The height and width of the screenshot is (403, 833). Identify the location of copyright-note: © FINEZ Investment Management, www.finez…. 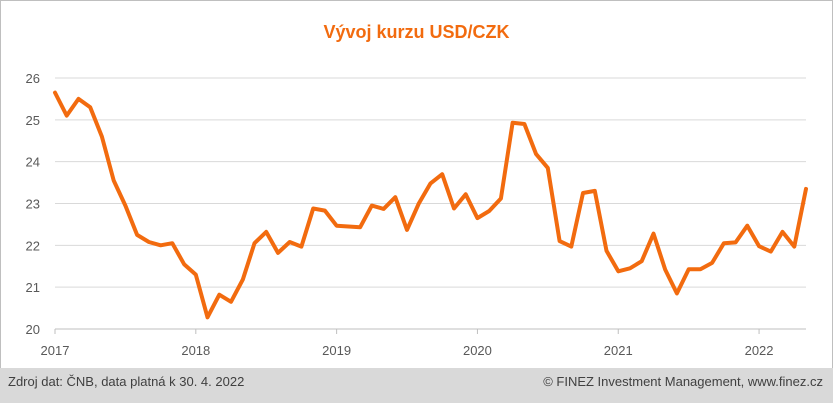
(683, 381).